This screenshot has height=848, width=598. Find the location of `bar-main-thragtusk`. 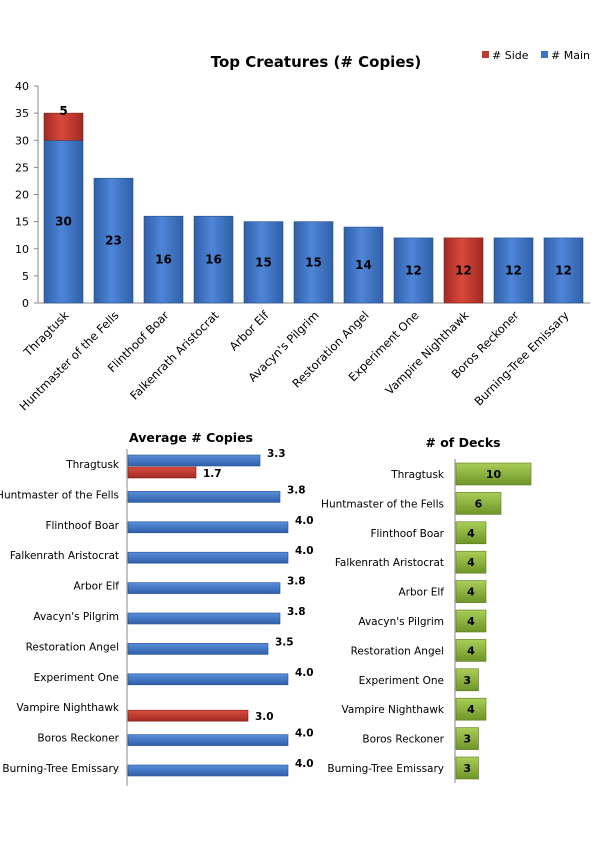

bar-main-thragtusk is located at coordinates (63, 221).